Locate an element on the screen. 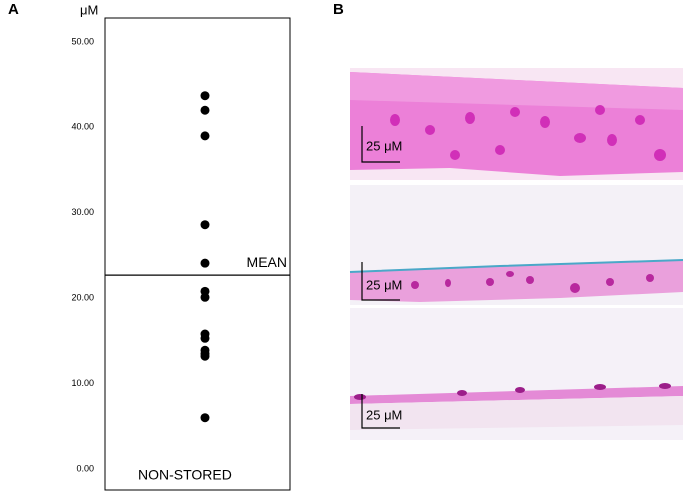  group-label: NON-STORED is located at coordinates (185, 475).